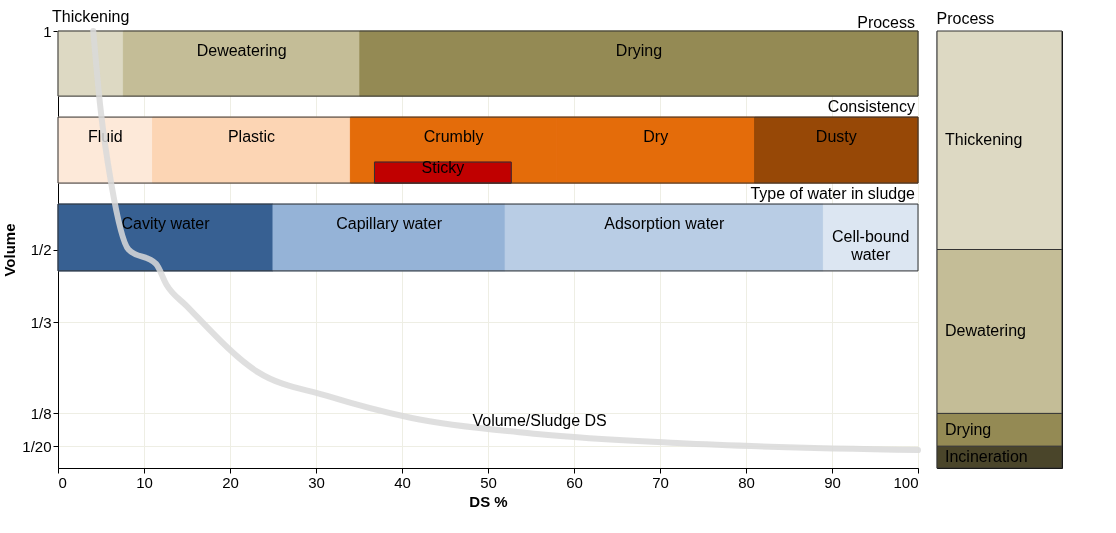  What do you see at coordinates (241, 50) in the screenshot?
I see `band-label: Deweatering` at bounding box center [241, 50].